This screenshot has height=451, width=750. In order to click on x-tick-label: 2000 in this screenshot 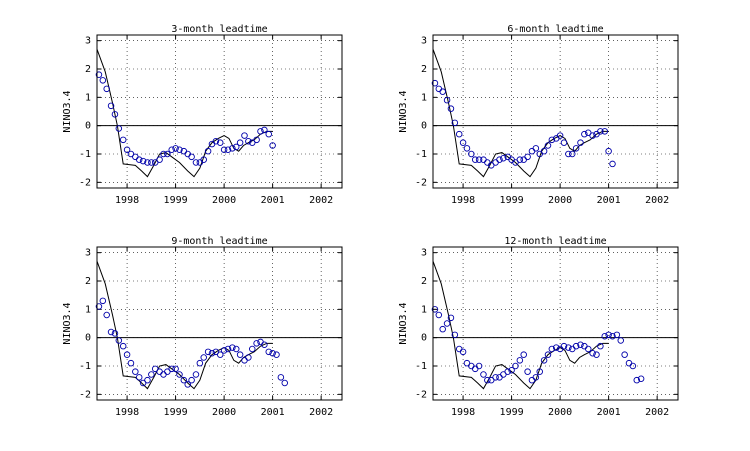, I will do `click(224, 412)`.